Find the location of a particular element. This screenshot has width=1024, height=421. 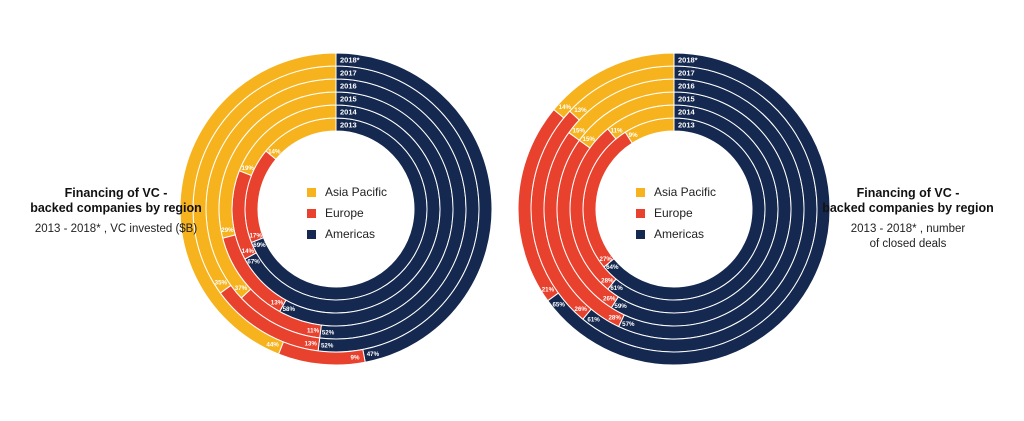

data-label: 65% is located at coordinates (558, 304).